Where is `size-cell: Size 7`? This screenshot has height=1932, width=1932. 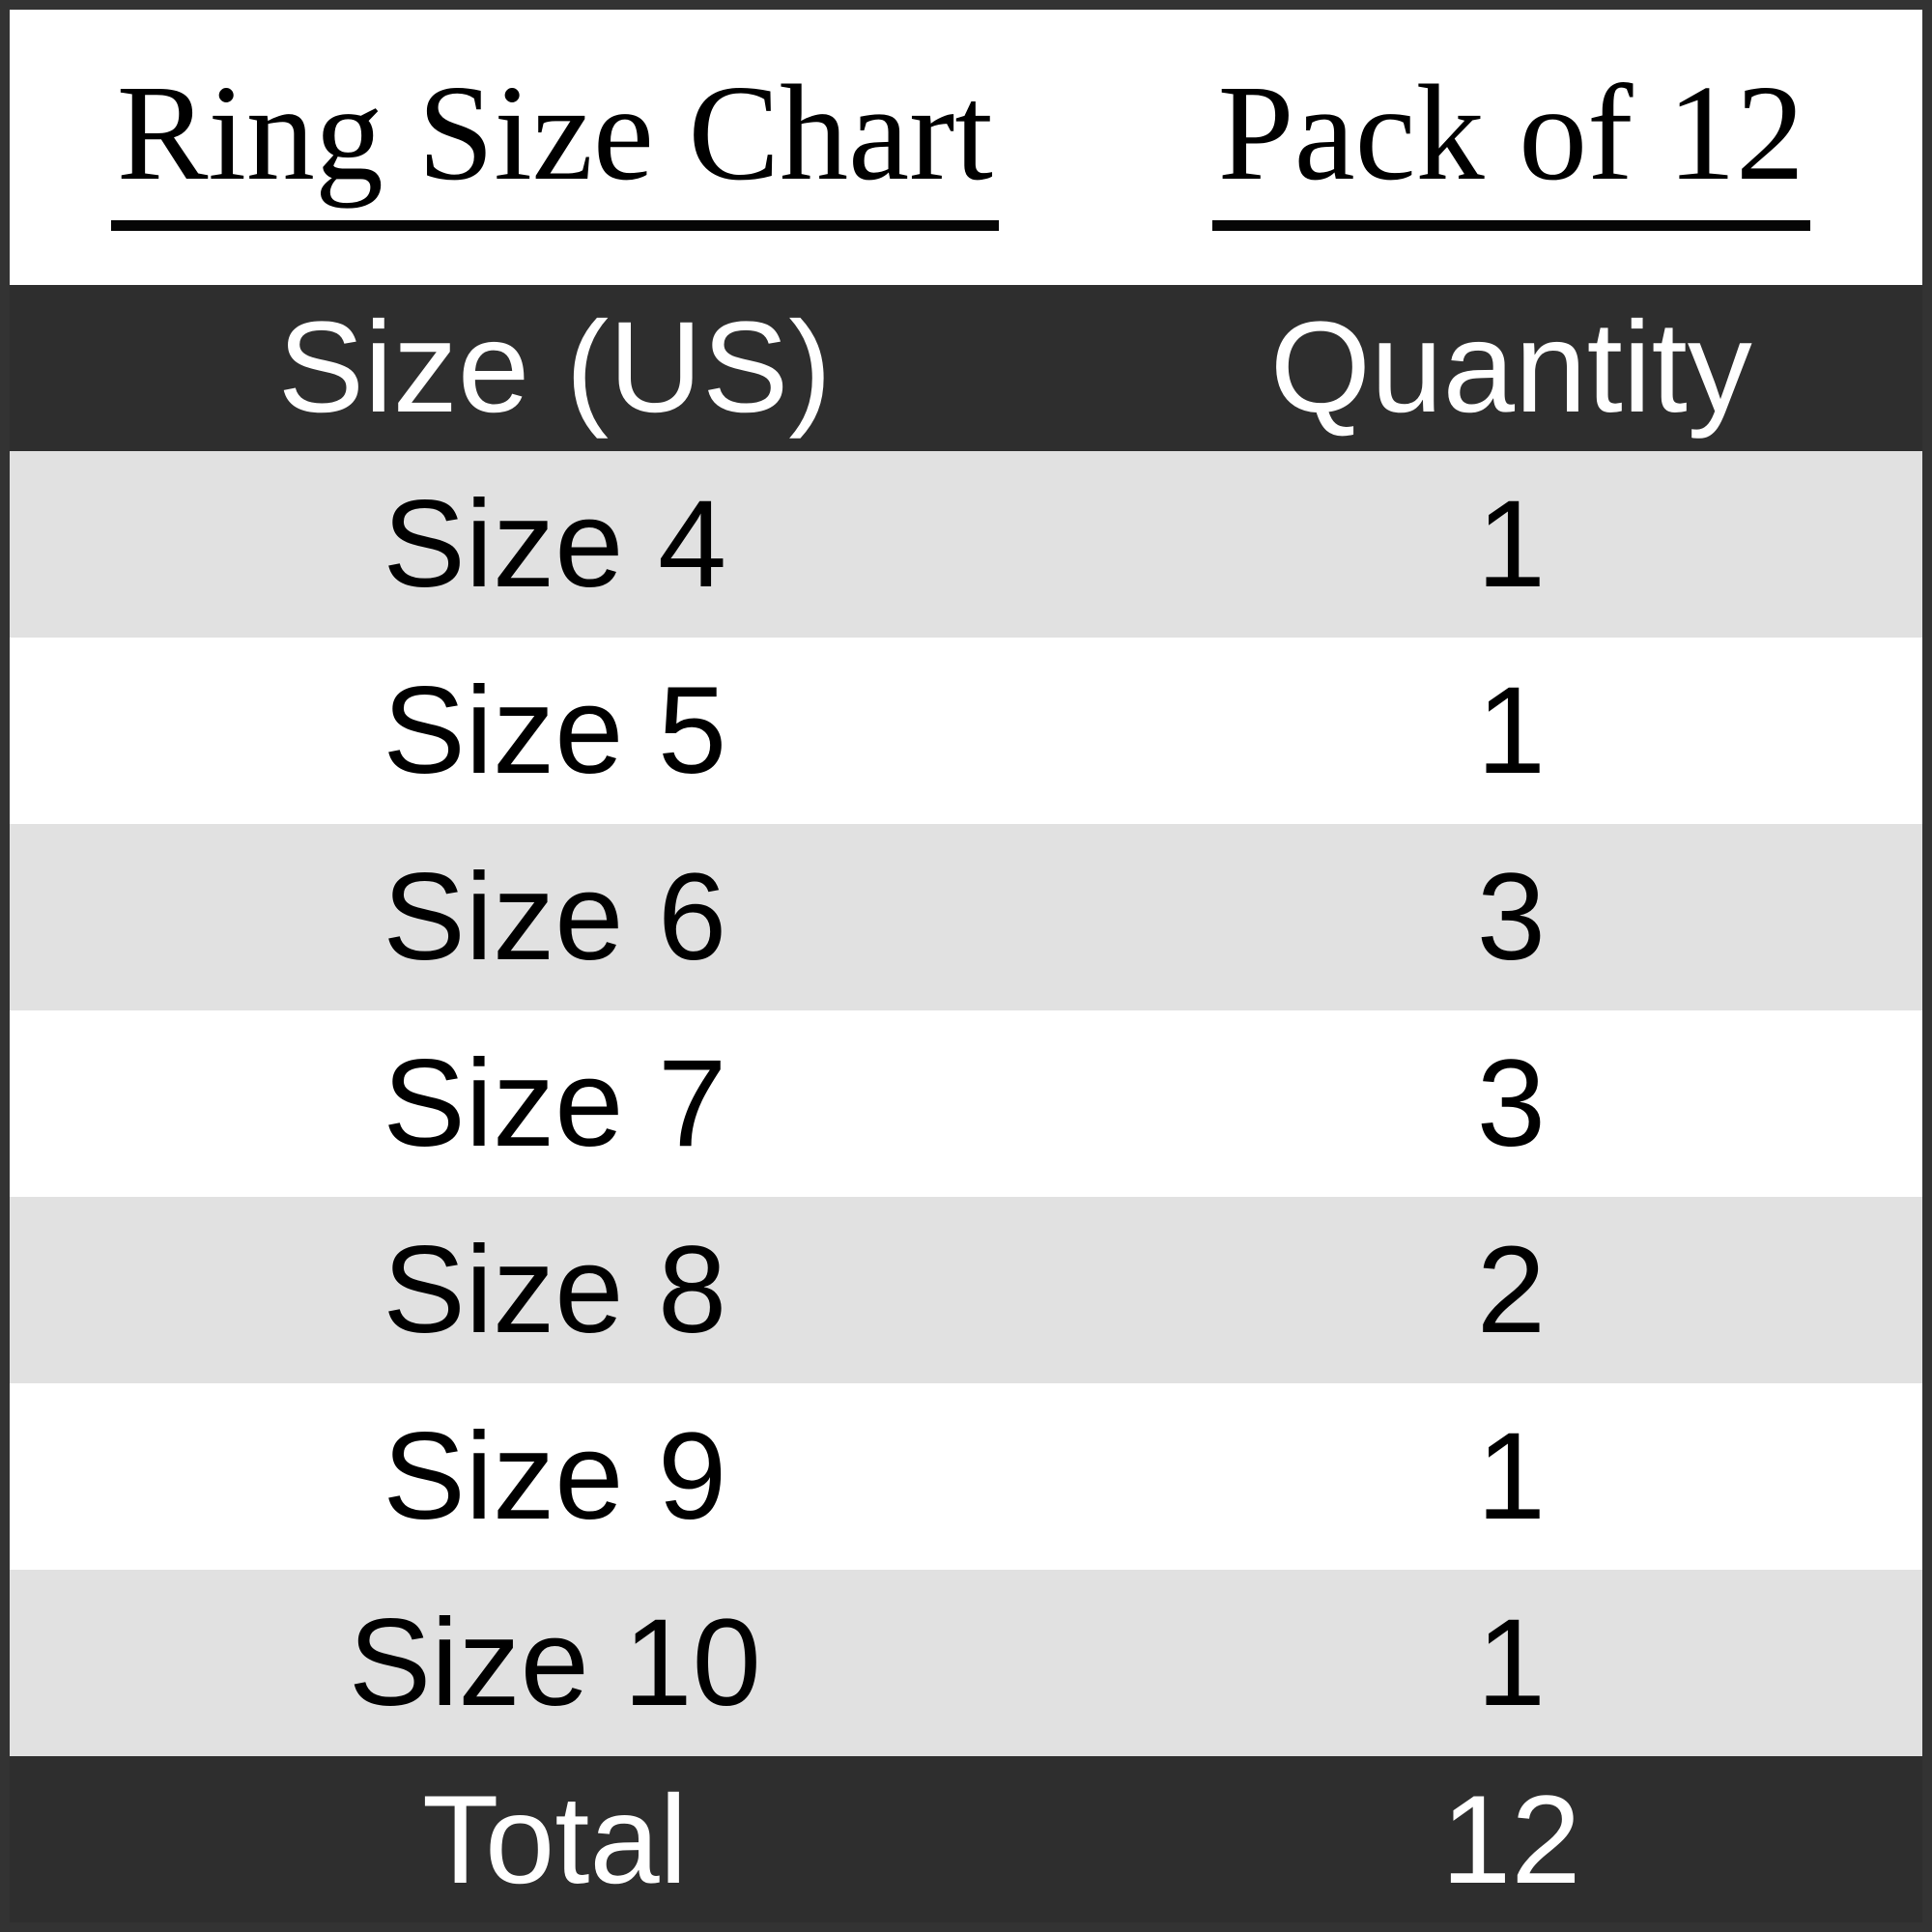
size-cell: Size 7 is located at coordinates (555, 1103).